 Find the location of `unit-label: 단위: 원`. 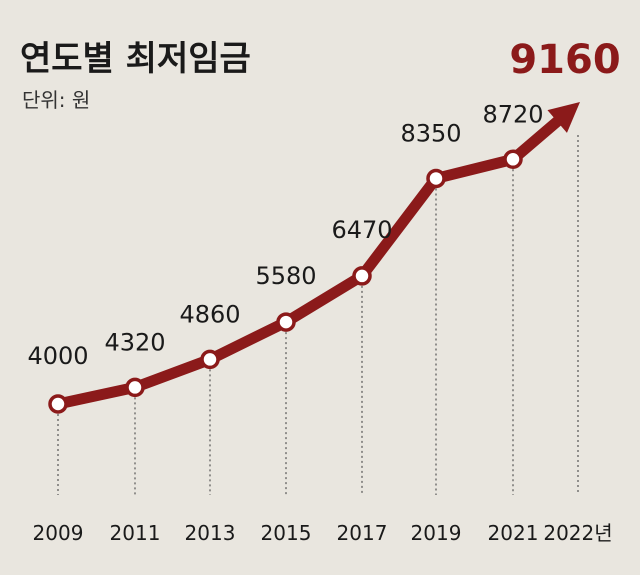

unit-label: 단위: 원 is located at coordinates (56, 100).